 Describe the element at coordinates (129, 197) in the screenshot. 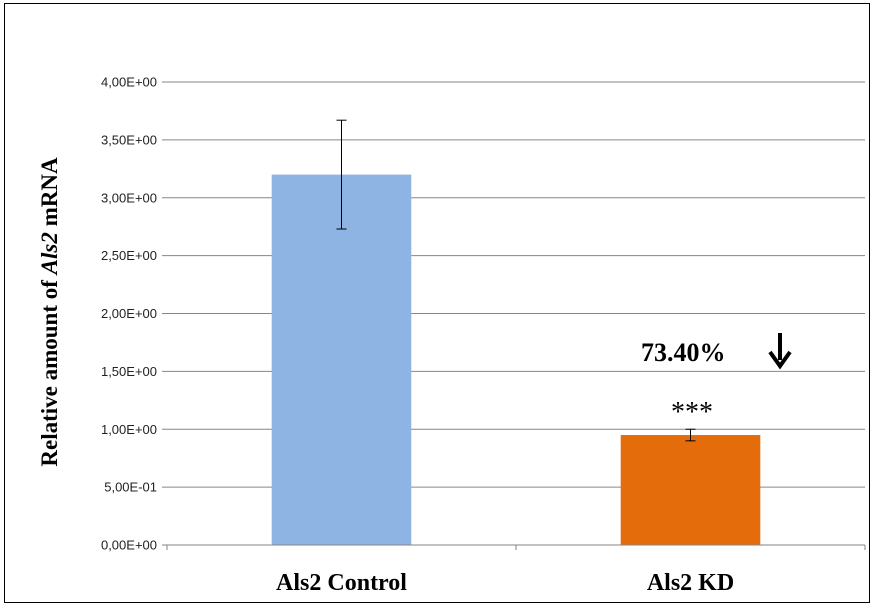

I see `y-tick-label: 3,00E+00` at that location.